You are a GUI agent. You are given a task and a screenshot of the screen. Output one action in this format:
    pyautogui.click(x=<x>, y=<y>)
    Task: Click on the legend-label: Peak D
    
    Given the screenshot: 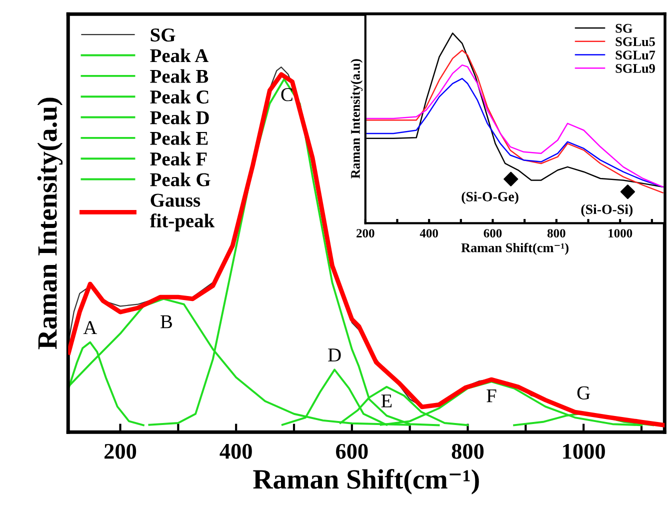 What is the action you would take?
    pyautogui.click(x=179, y=117)
    